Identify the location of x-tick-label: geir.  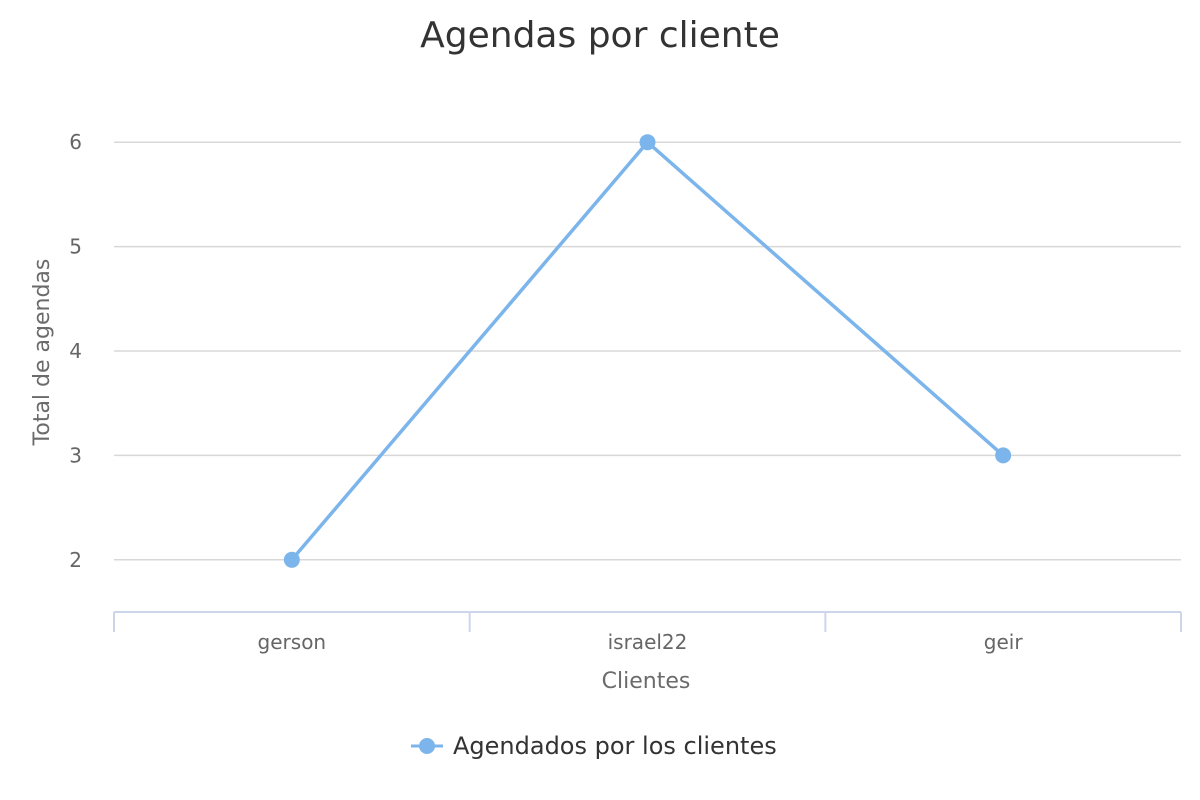
(1004, 642).